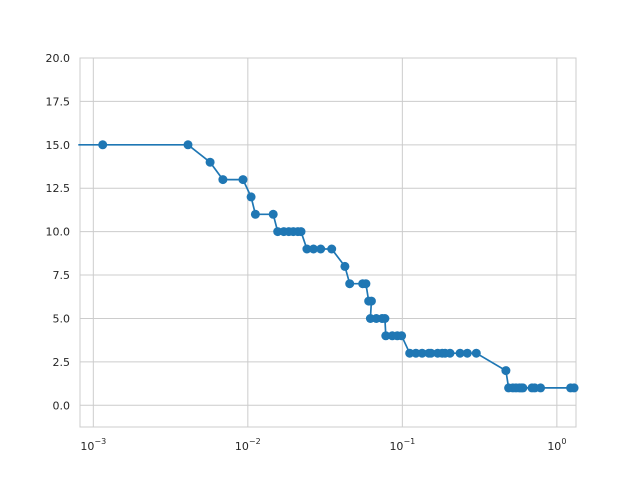 The width and height of the screenshot is (640, 480). What do you see at coordinates (402, 445) in the screenshot?
I see `x-tick-label: 10⁻¹` at bounding box center [402, 445].